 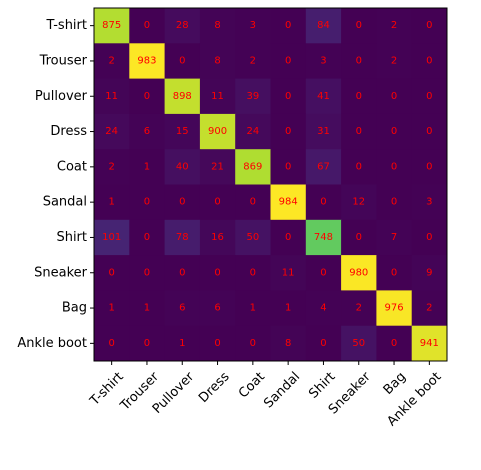 I want to click on cell-t-shirt-sandal, so click(x=288, y=26).